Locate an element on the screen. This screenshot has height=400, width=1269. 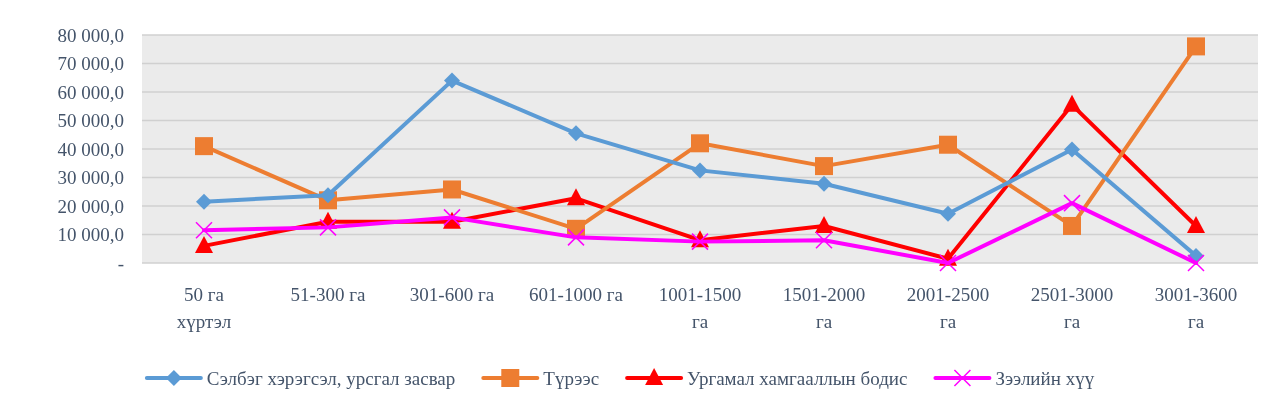
legend-label: Түрээс is located at coordinates (571, 378).